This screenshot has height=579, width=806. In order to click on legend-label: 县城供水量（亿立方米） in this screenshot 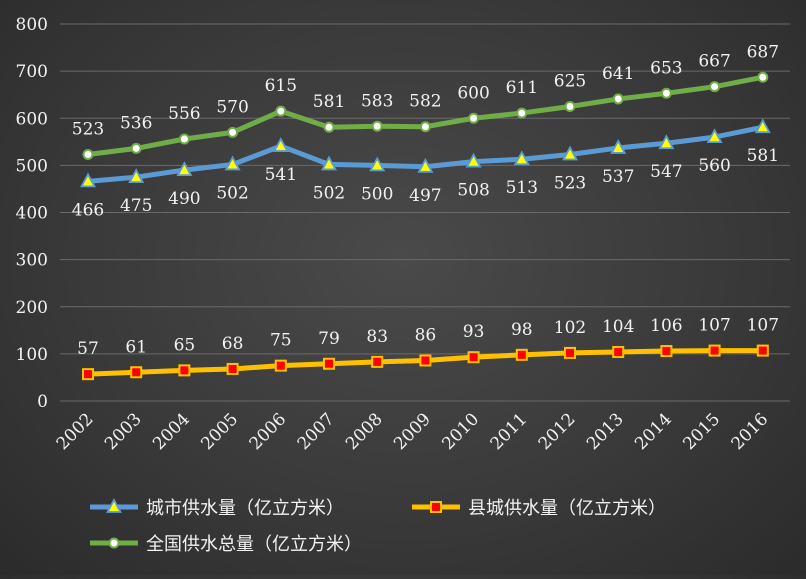, I will do `click(567, 508)`.